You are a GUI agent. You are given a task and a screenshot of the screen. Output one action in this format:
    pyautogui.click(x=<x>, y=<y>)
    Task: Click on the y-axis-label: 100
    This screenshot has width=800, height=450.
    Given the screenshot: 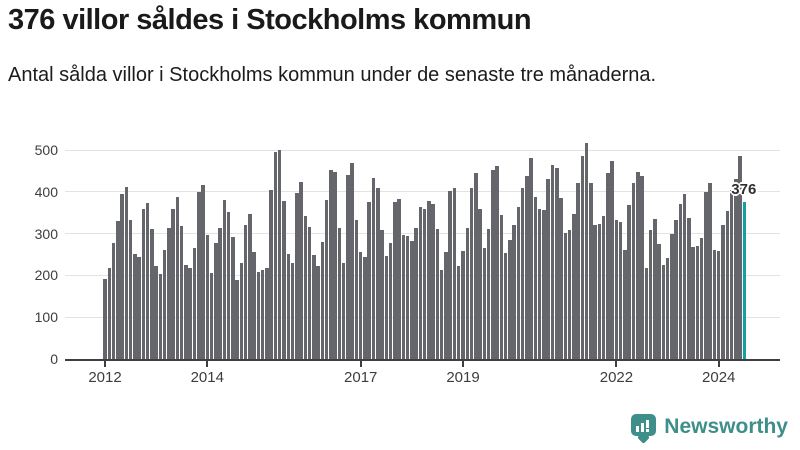 What is the action you would take?
    pyautogui.click(x=46, y=317)
    